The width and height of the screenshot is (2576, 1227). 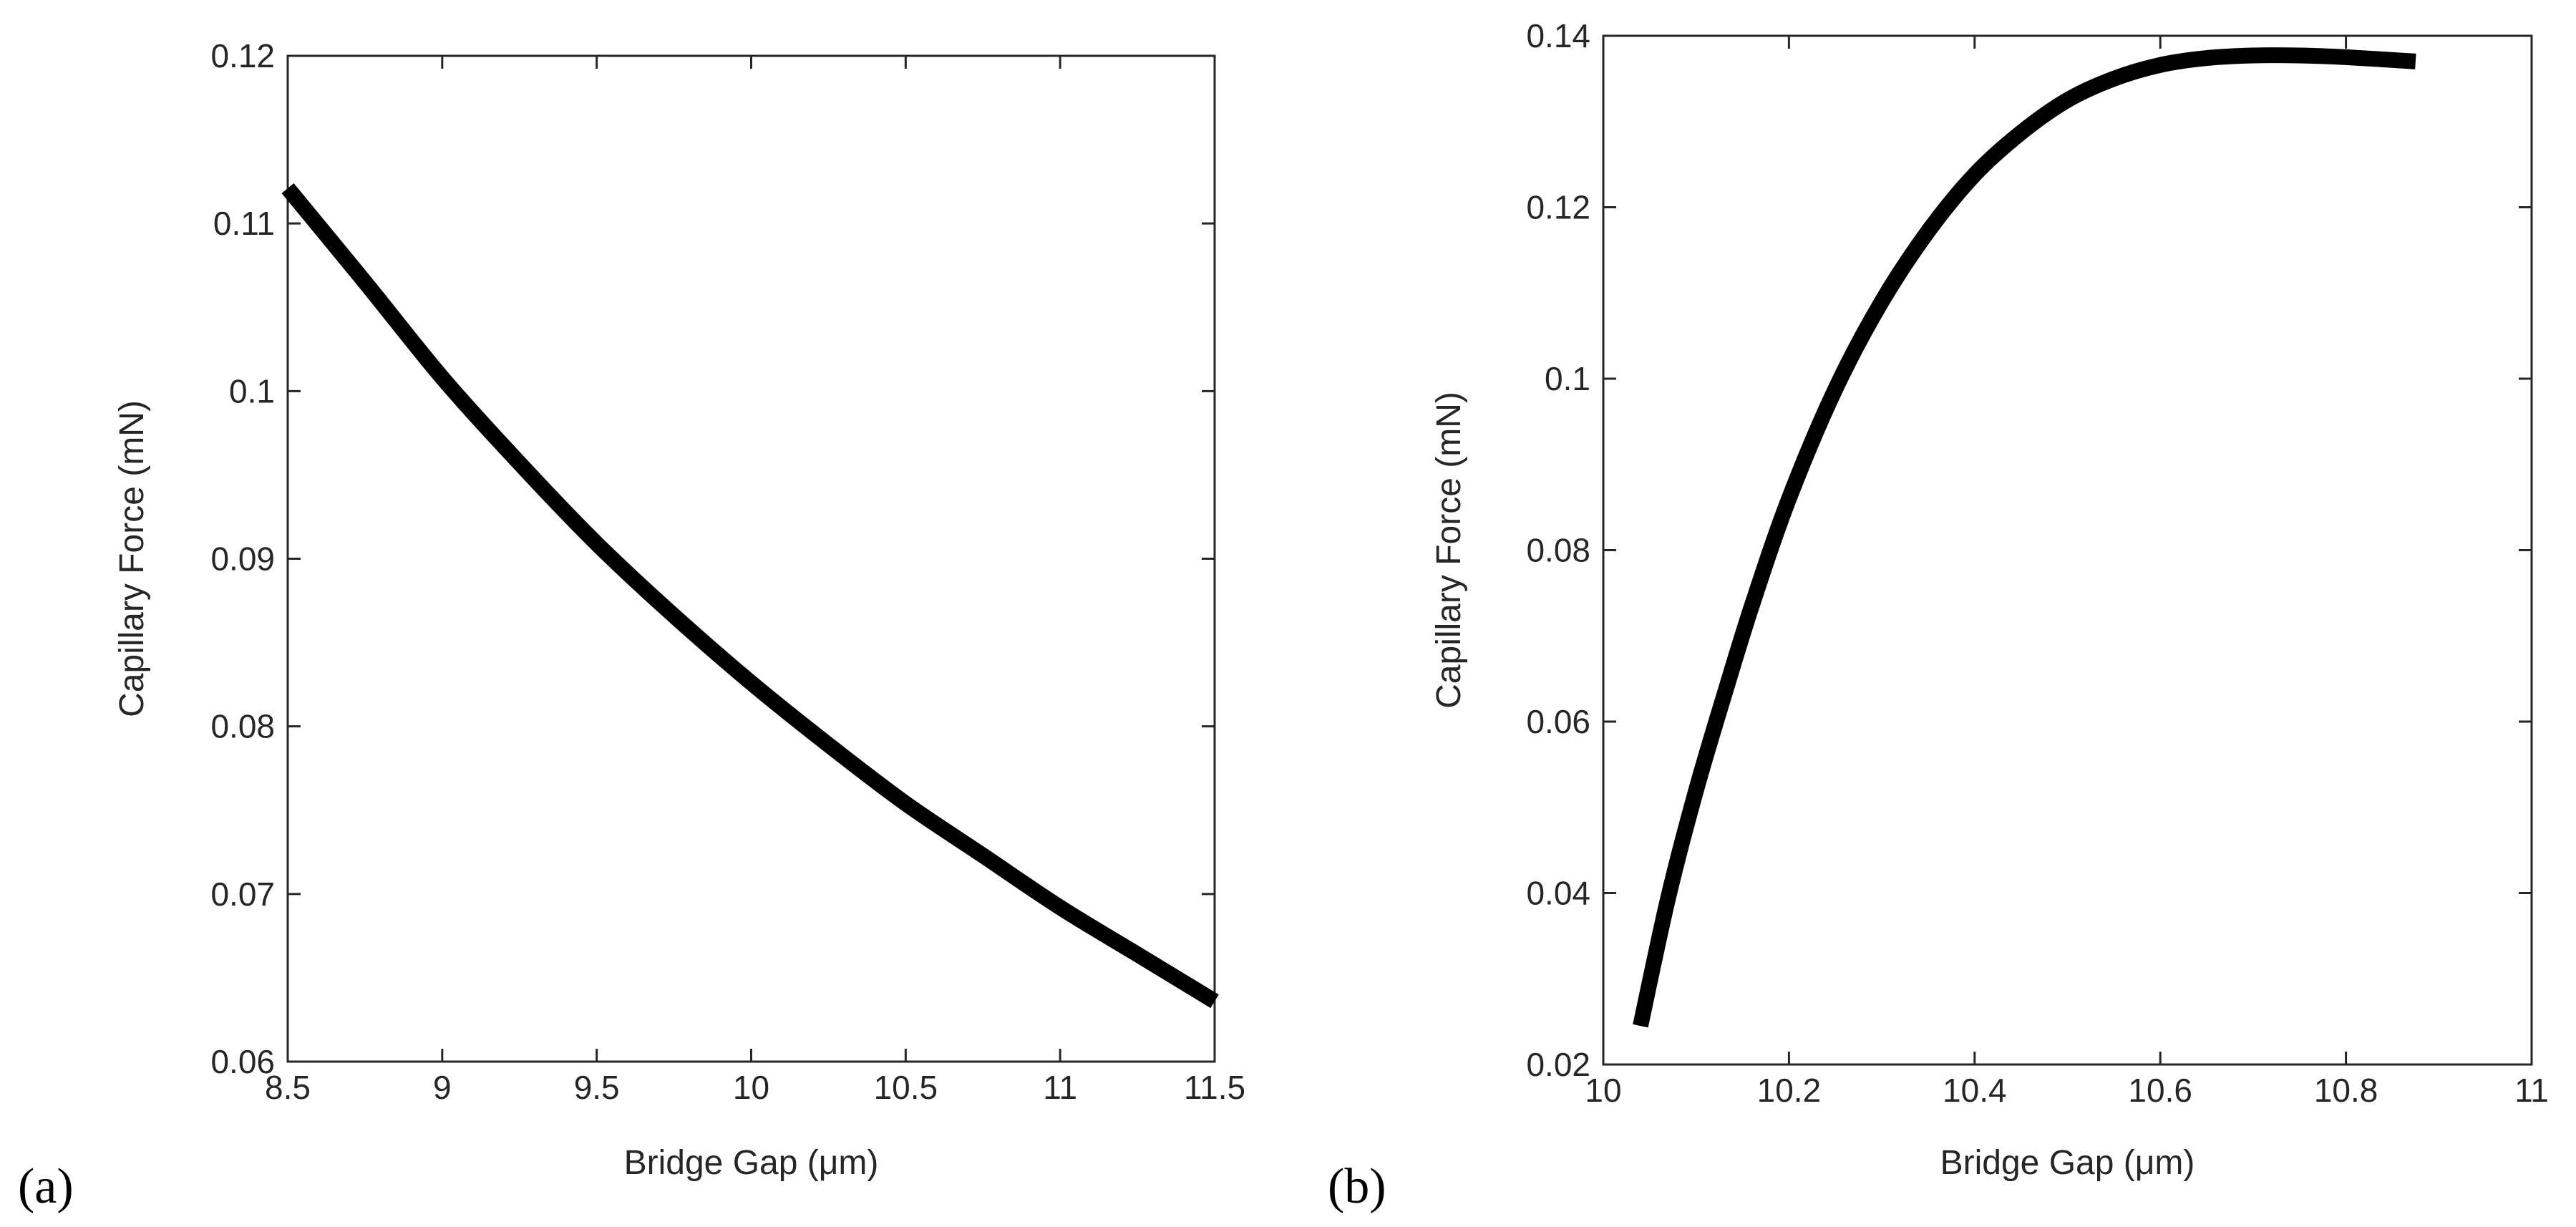 What do you see at coordinates (1789, 1091) in the screenshot?
I see `x-tick-label: 10.2` at bounding box center [1789, 1091].